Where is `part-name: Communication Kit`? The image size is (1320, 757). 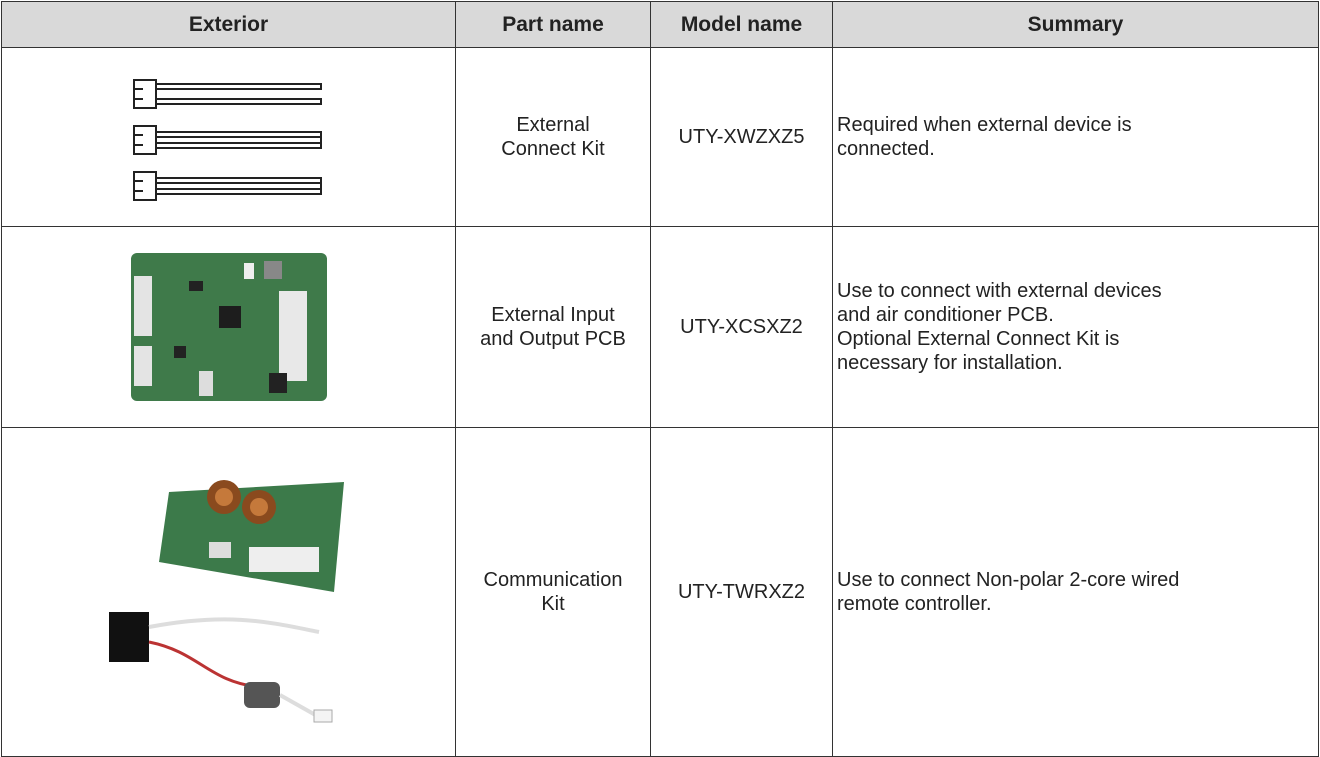 part-name: Communication Kit is located at coordinates (553, 592).